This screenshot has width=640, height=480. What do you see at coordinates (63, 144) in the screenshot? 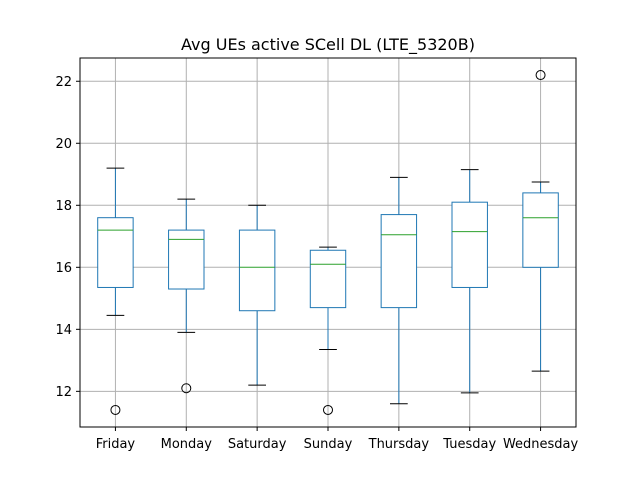
I see `y-tick-label: 20` at bounding box center [63, 144].